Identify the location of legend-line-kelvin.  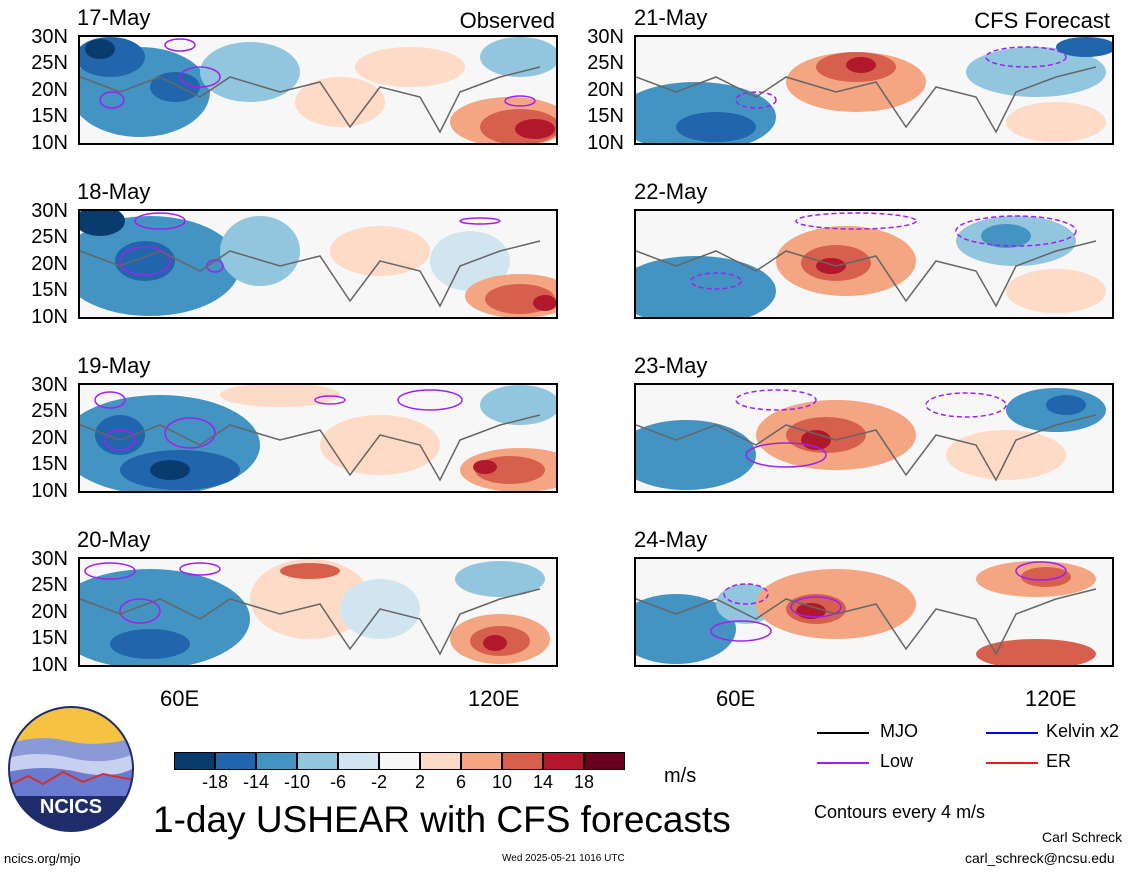
(1012, 733).